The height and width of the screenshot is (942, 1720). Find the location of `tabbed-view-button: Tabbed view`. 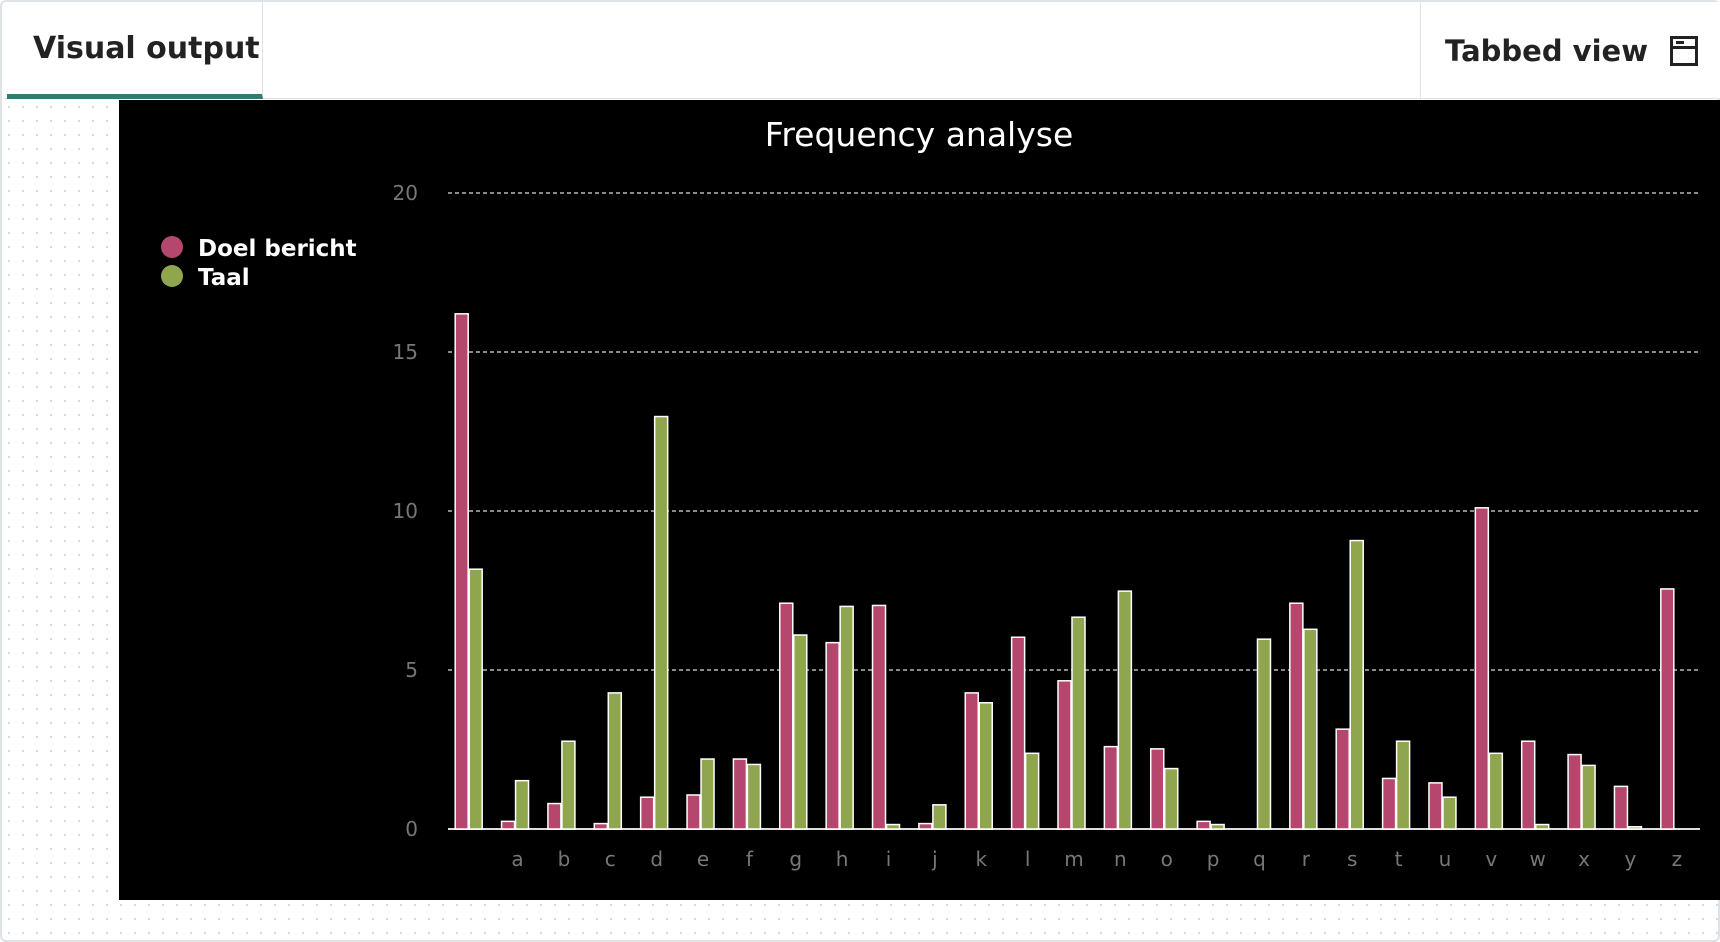

tabbed-view-button: Tabbed view is located at coordinates (1570, 50).